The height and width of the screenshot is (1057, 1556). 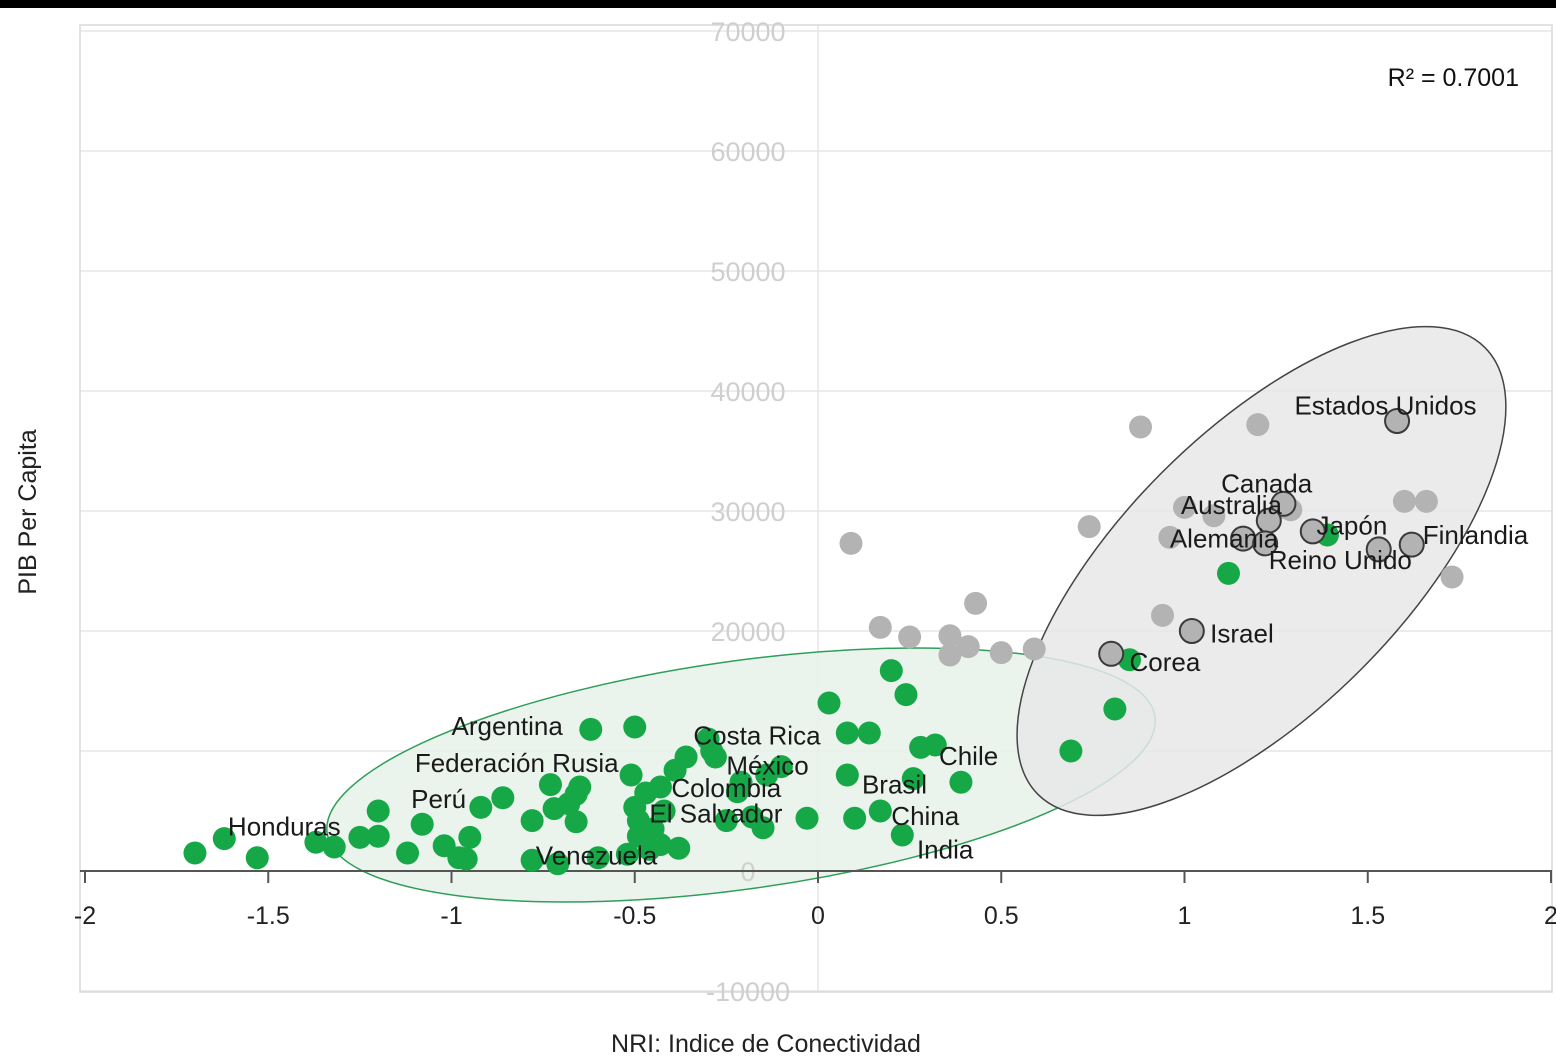 I want to click on country-label: México, so click(x=767, y=765).